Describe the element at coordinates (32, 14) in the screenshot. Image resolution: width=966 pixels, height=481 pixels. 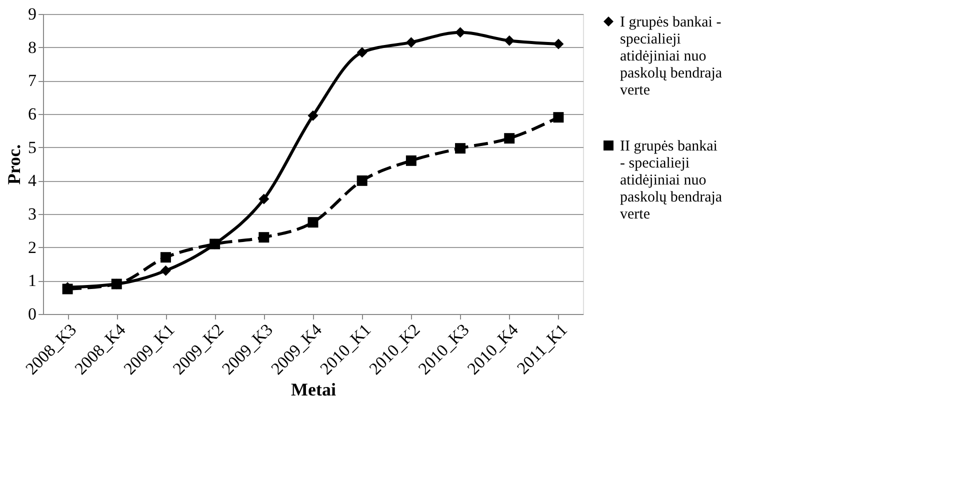
I see `y-tick-label: 9` at that location.